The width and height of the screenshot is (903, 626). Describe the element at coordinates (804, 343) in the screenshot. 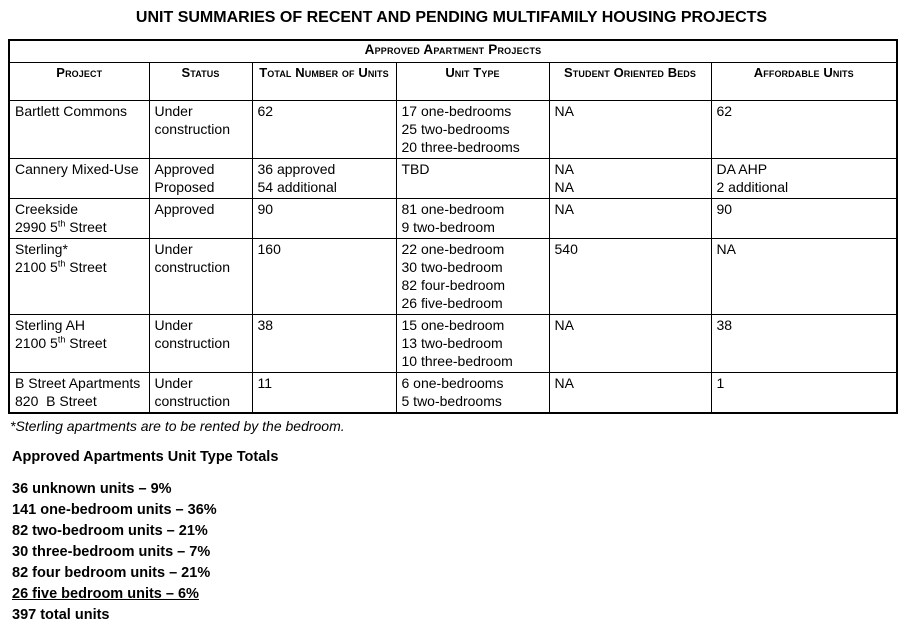

I see `cell-affordable-units: 38` at that location.